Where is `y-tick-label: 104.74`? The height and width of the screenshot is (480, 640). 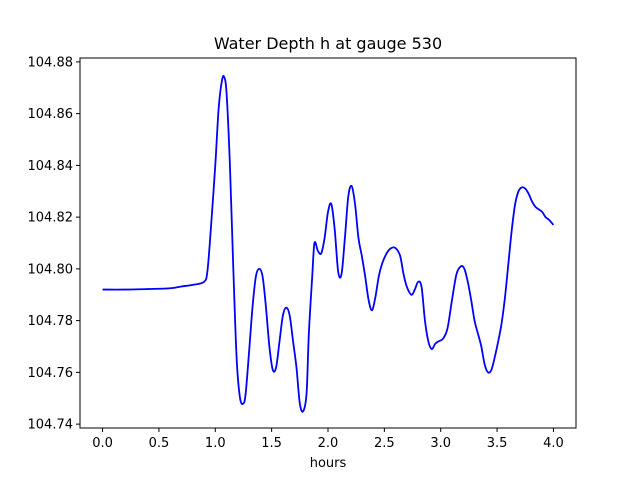
y-tick-label: 104.74 is located at coordinates (51, 425).